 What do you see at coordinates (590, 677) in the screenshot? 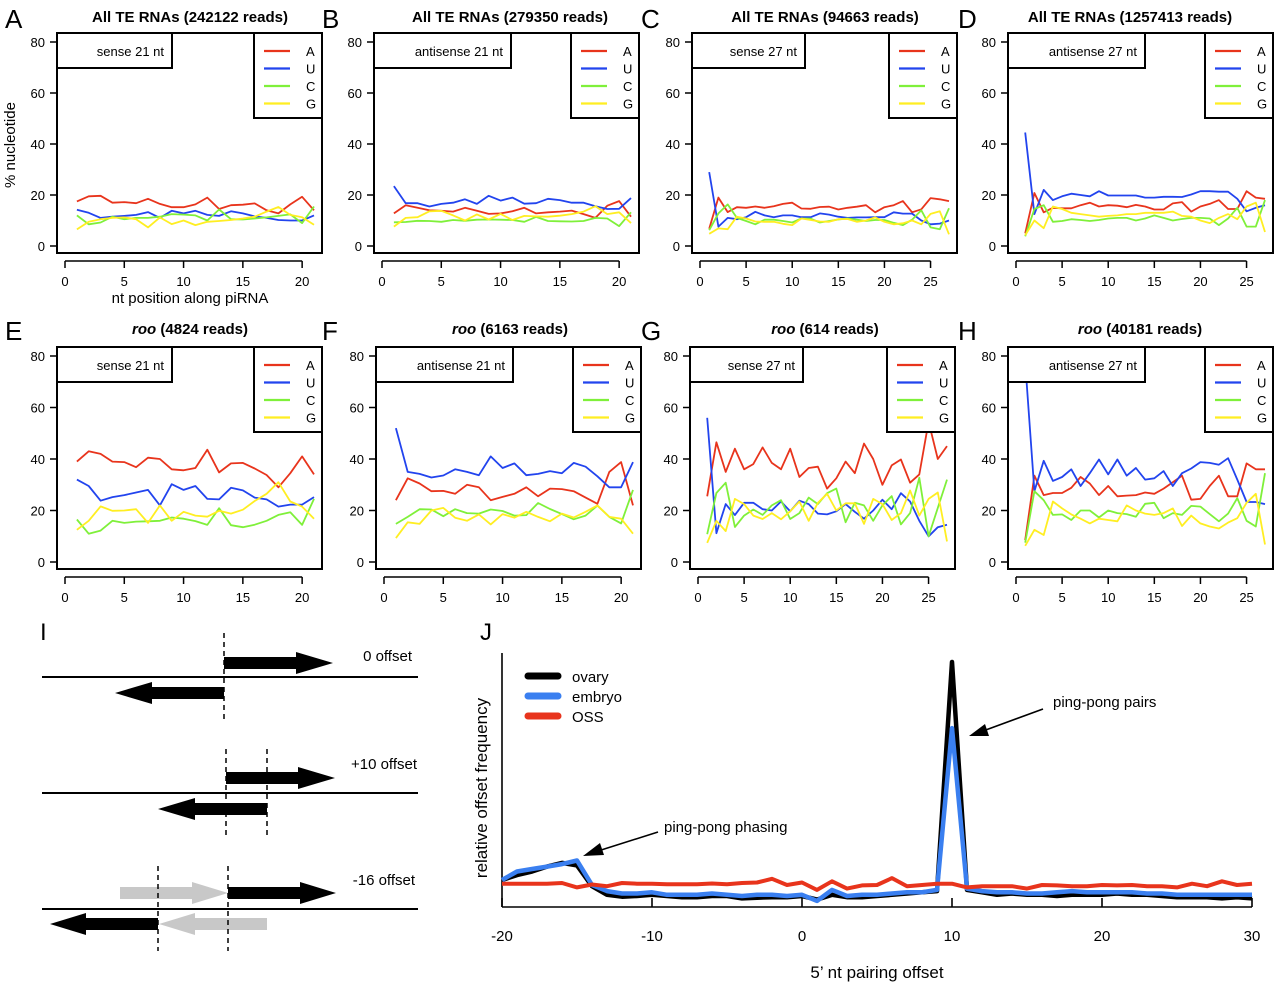
I see `legend-label: ovary` at bounding box center [590, 677].